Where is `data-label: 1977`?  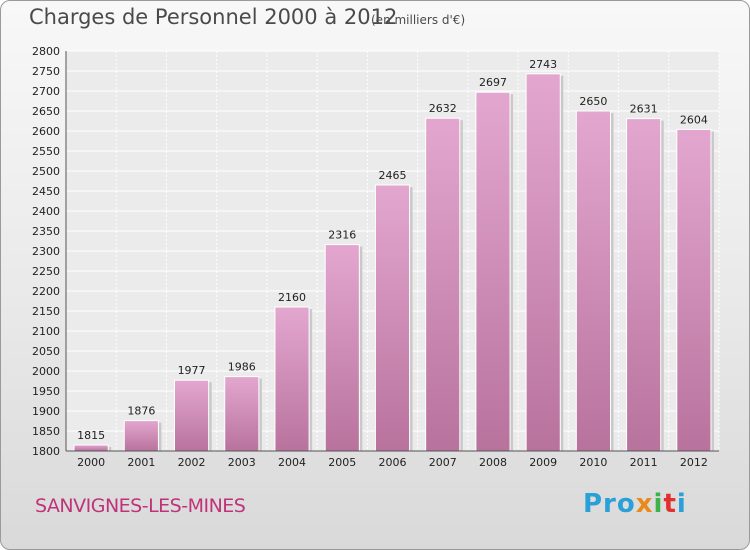
data-label: 1977 is located at coordinates (192, 370).